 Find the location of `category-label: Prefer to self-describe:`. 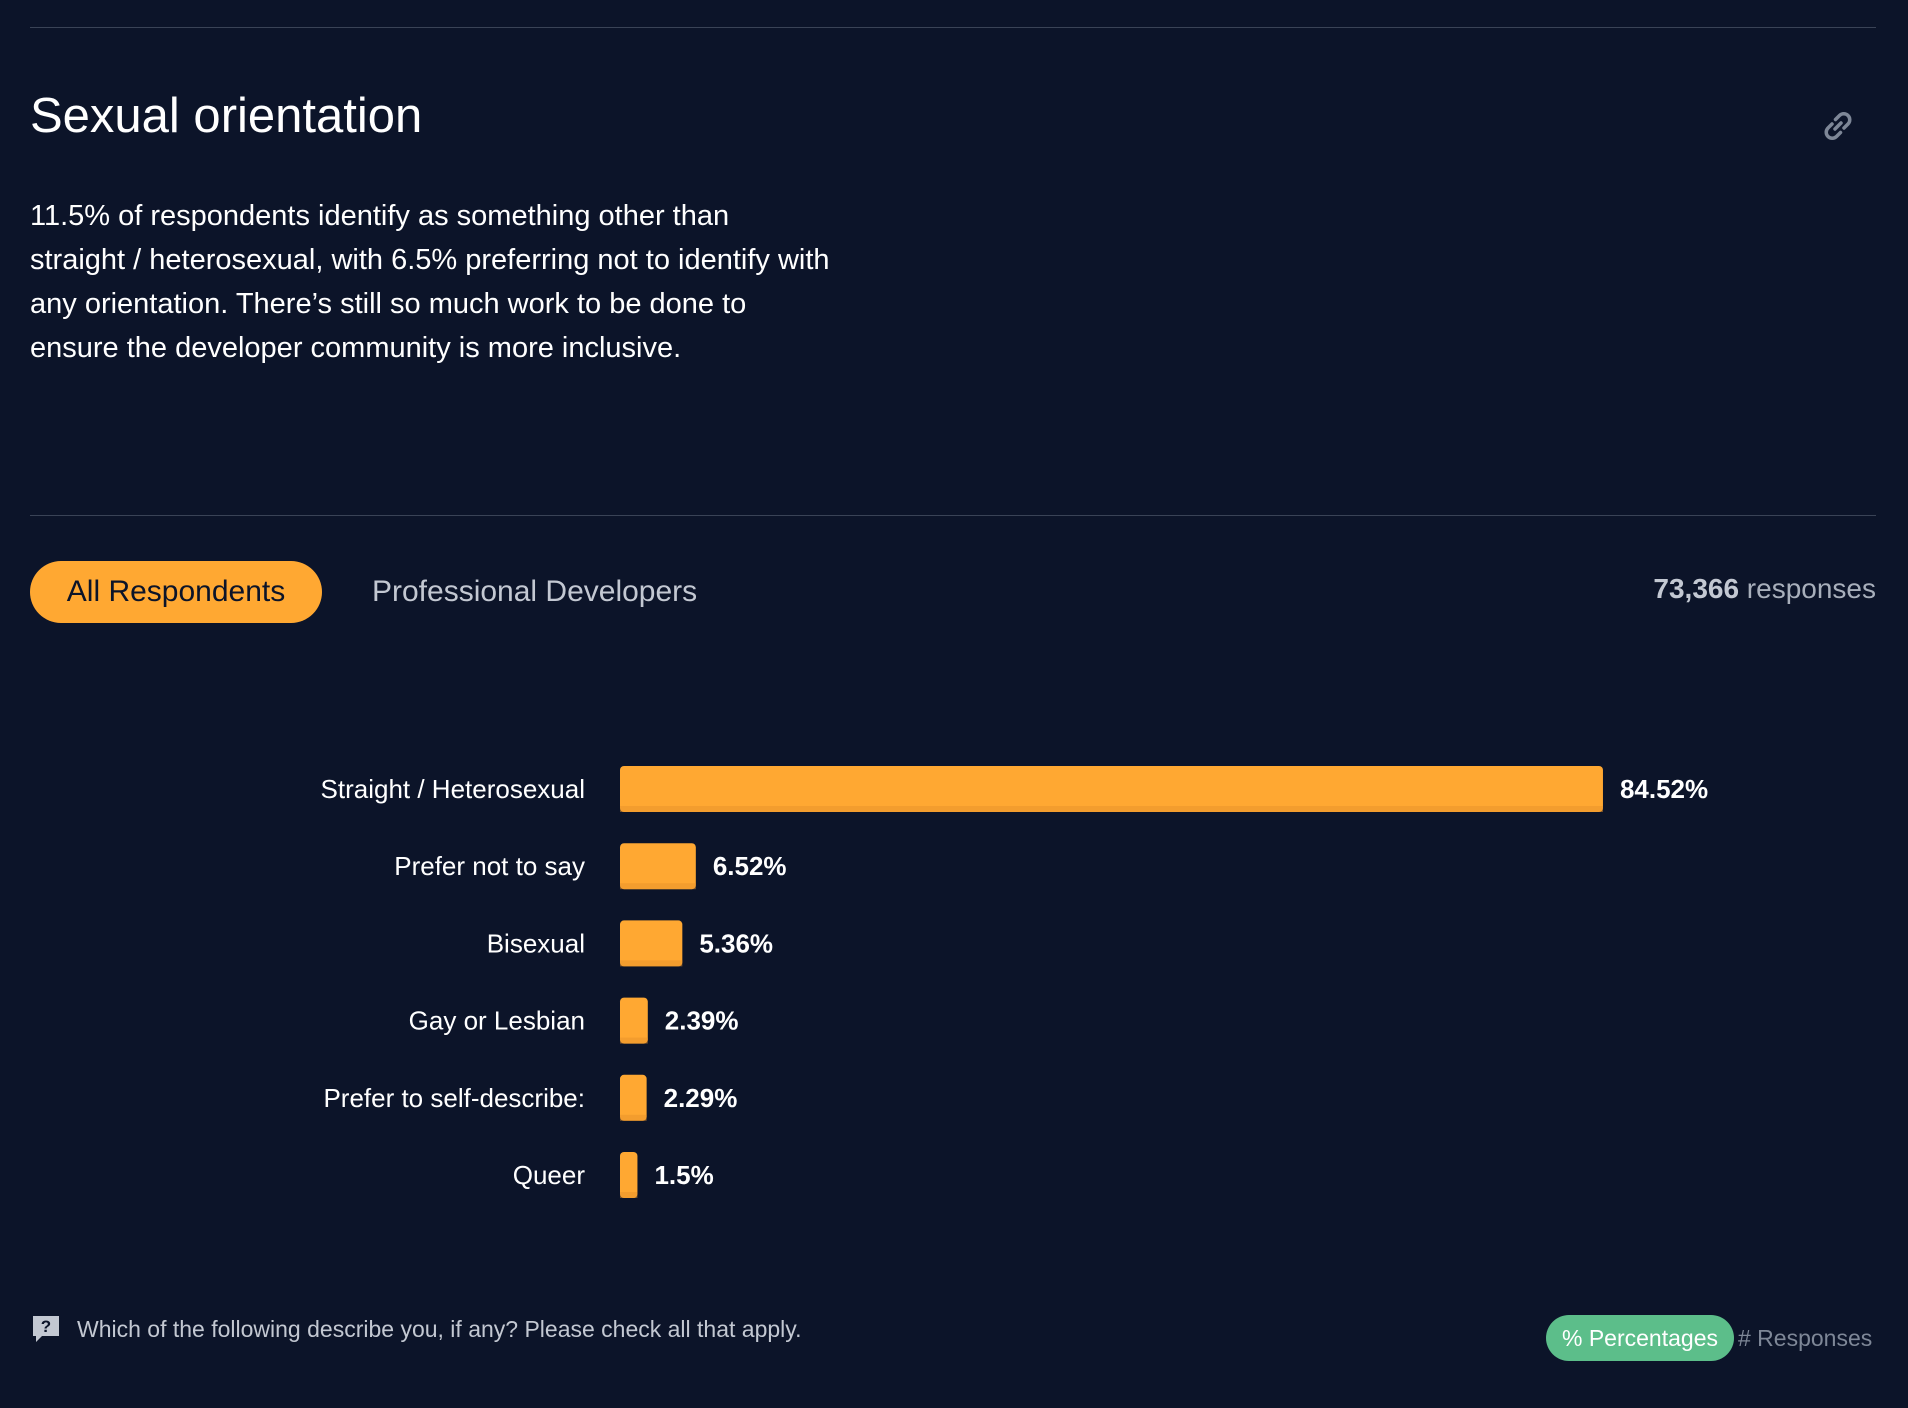

category-label: Prefer to self-describe: is located at coordinates (454, 1098).